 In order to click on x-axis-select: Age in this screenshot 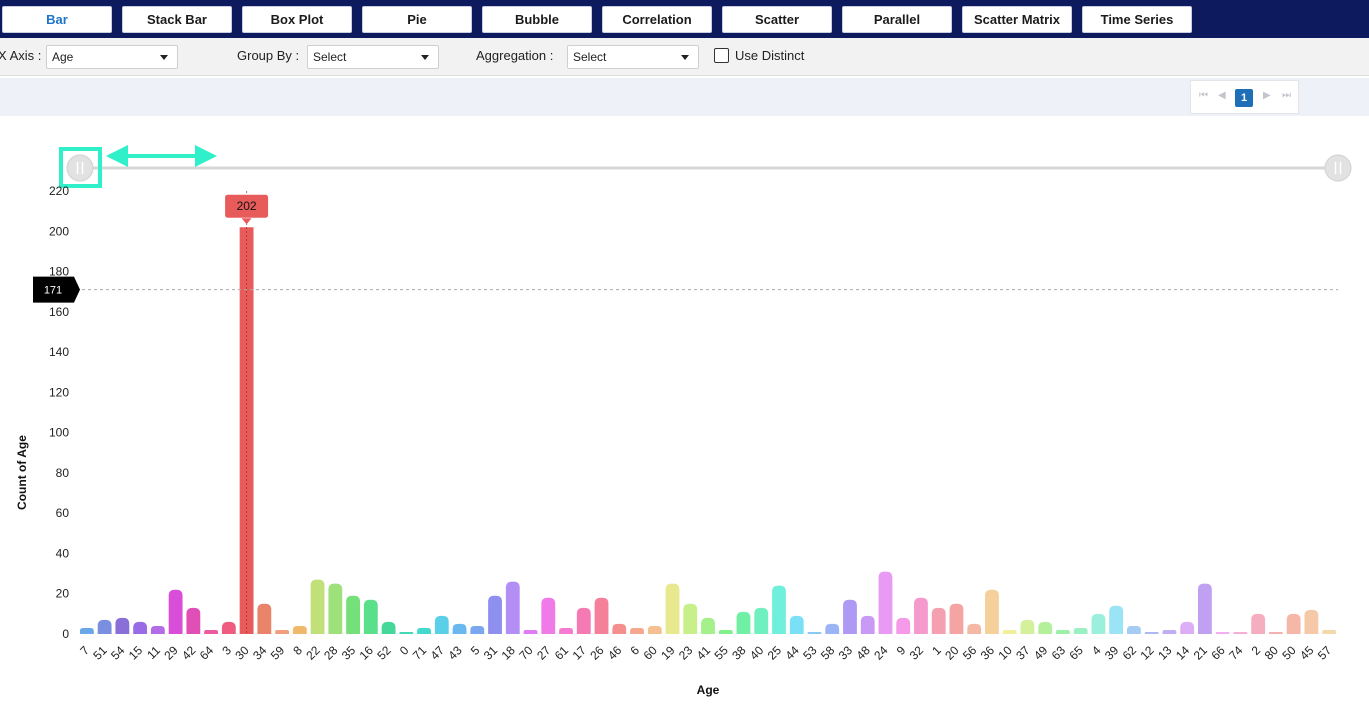, I will do `click(112, 57)`.